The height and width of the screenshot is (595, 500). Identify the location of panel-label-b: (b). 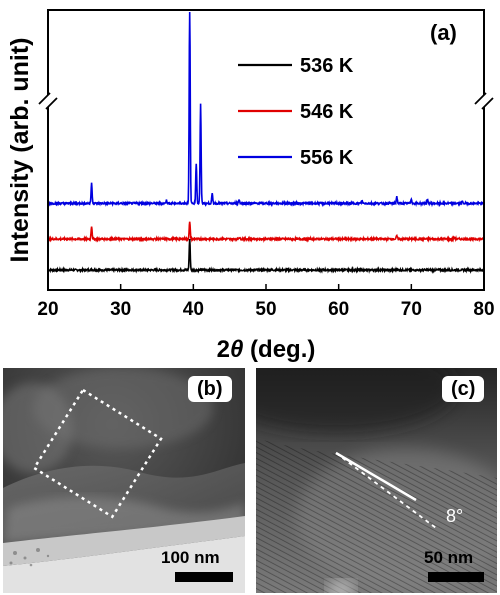
(210, 389).